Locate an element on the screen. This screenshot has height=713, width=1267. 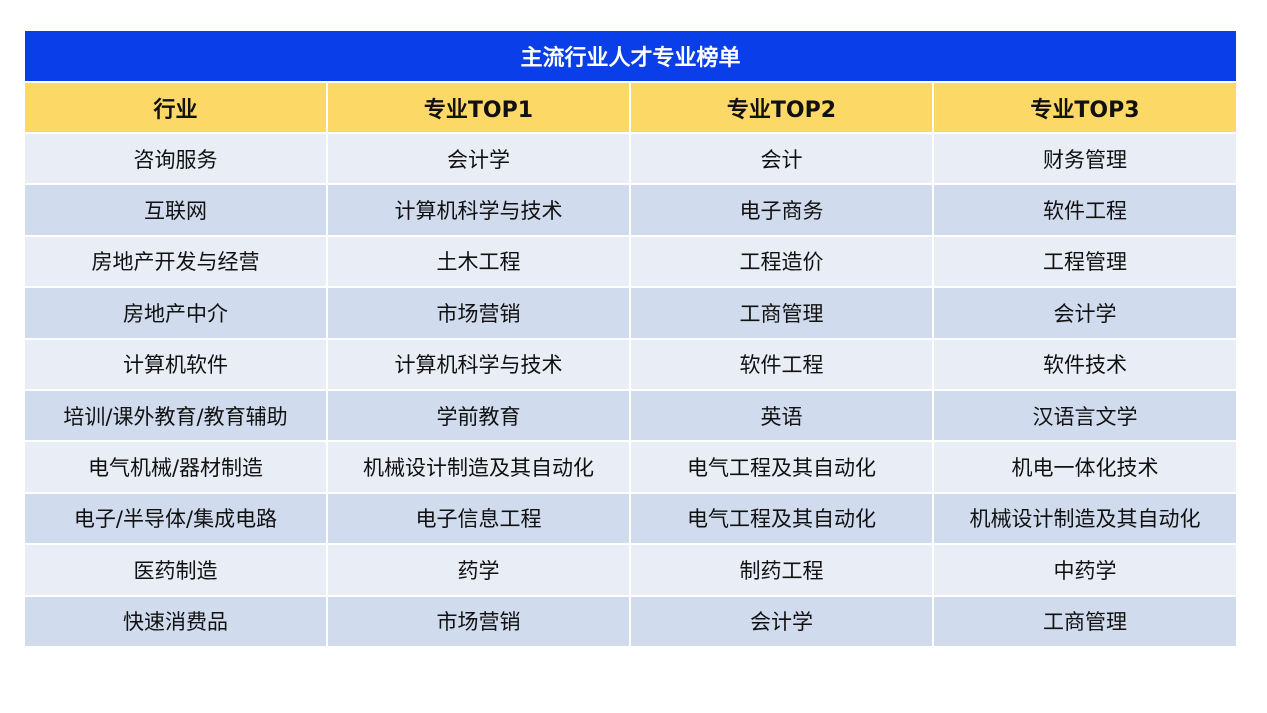
cell-top3: 工商管理 is located at coordinates (1084, 620).